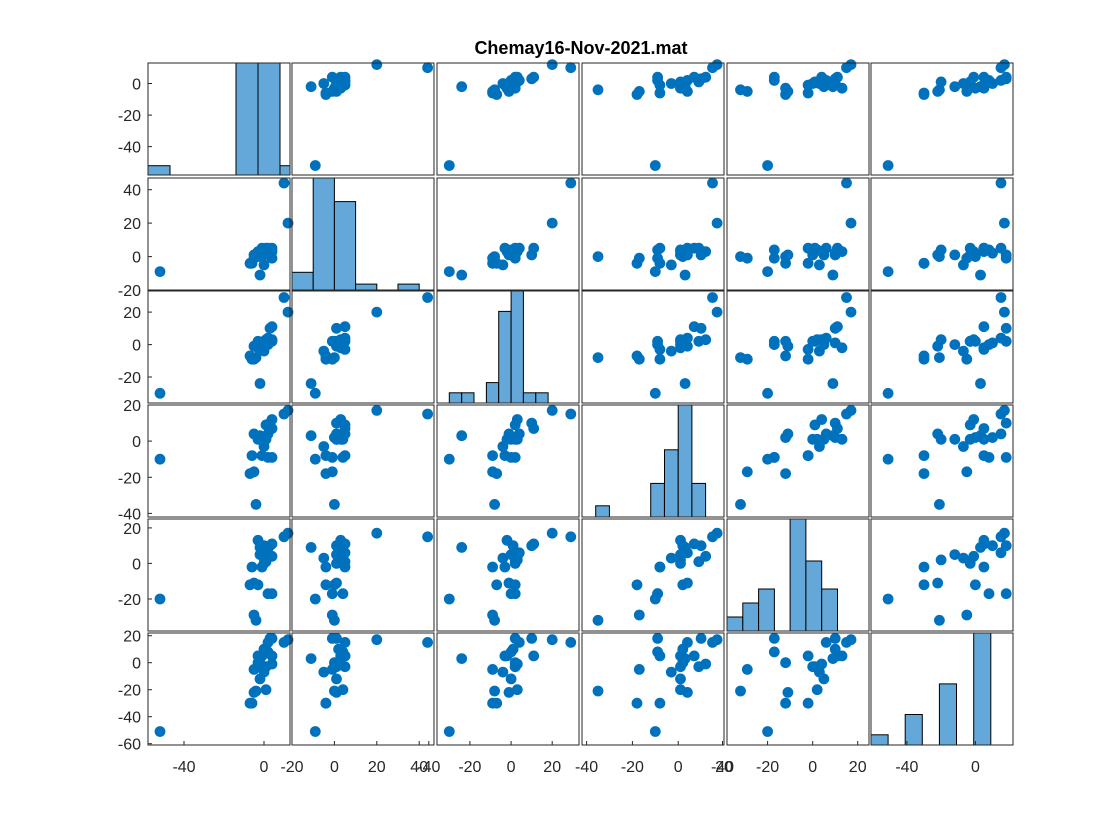 The height and width of the screenshot is (840, 1120). What do you see at coordinates (552, 767) in the screenshot?
I see `x-tick-label: 20` at bounding box center [552, 767].